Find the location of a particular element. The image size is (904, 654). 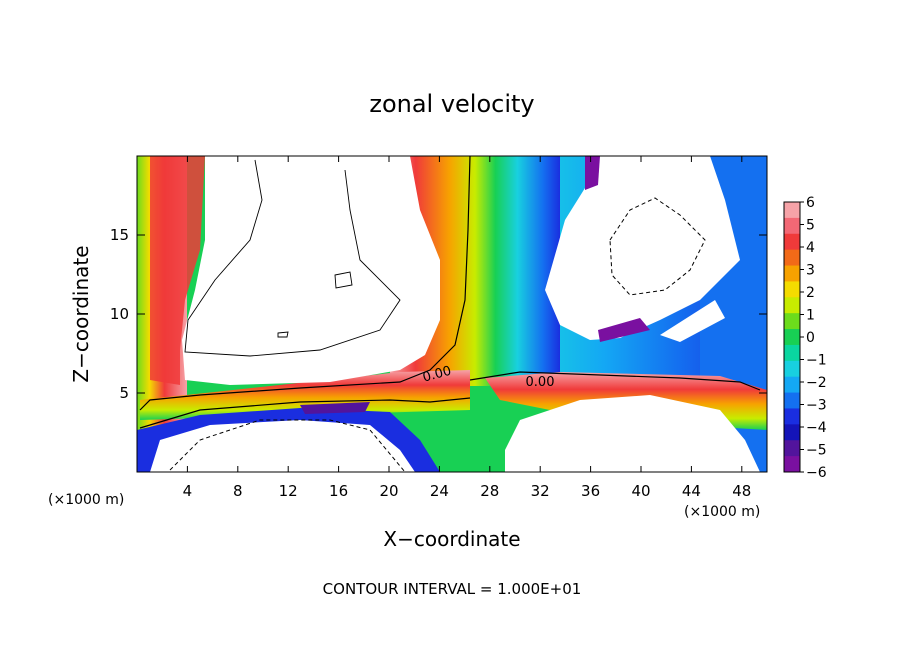

colorbar-tick-label: 4 is located at coordinates (810, 248).